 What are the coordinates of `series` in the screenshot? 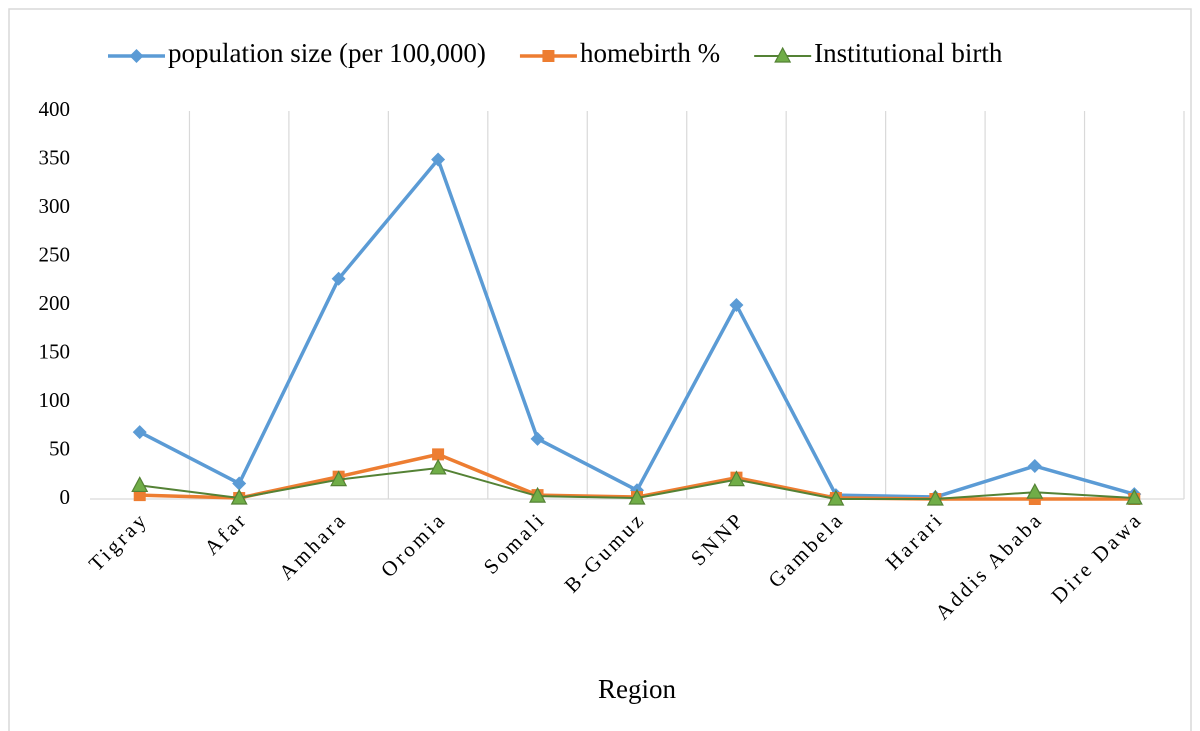 It's located at (637, 482).